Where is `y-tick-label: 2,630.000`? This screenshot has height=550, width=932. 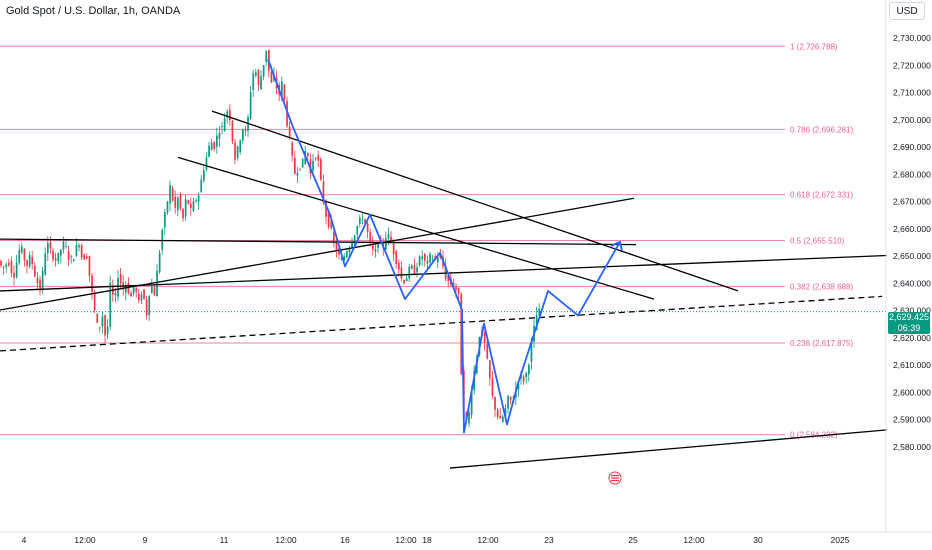
y-tick-label: 2,630.000 is located at coordinates (912, 311).